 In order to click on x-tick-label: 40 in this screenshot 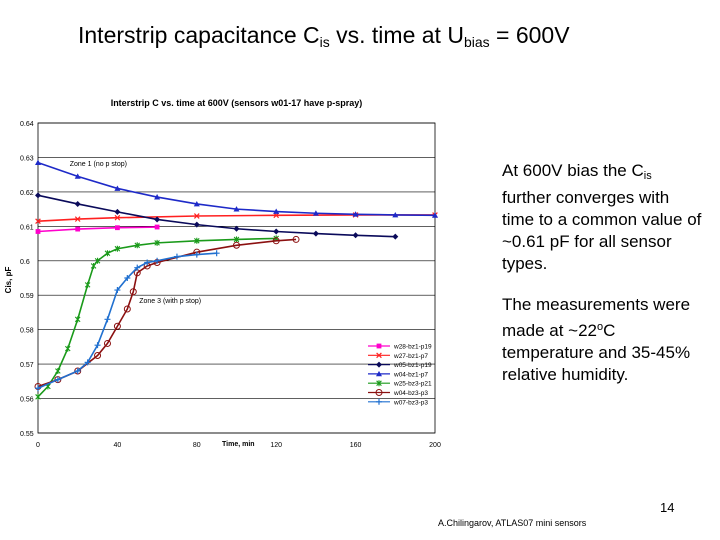, I will do `click(118, 445)`.